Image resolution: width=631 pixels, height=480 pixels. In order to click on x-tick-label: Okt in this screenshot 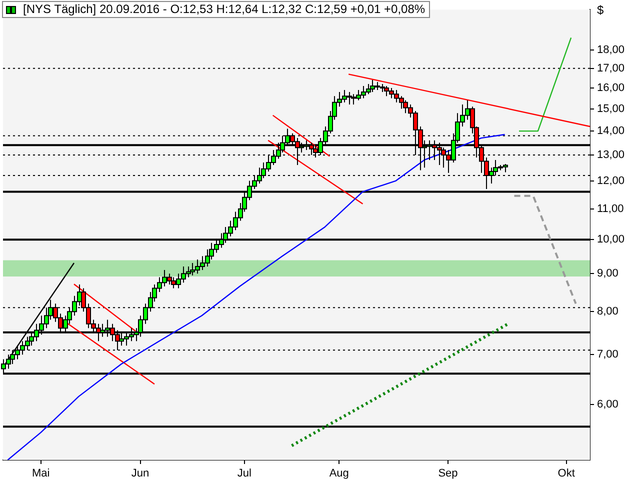, I will do `click(566, 474)`.